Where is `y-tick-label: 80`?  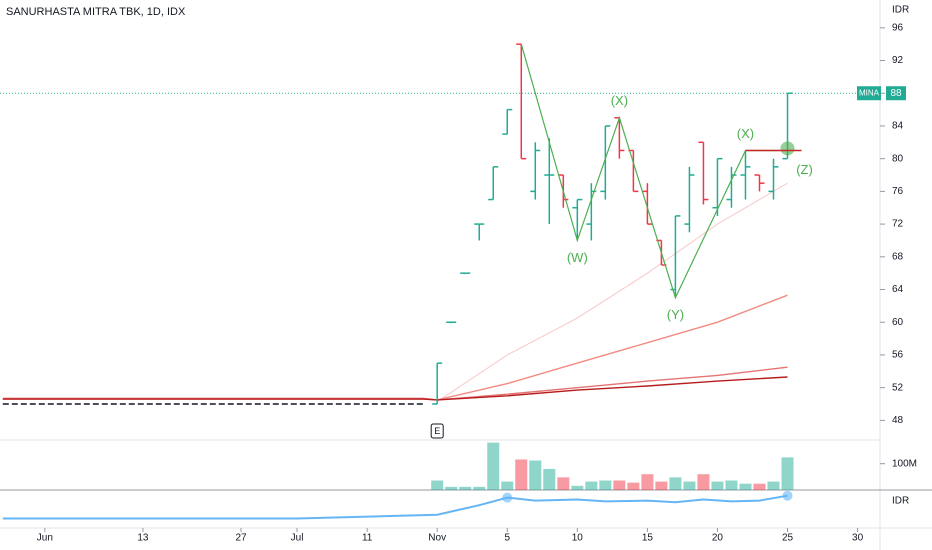
y-tick-label: 80 is located at coordinates (898, 158).